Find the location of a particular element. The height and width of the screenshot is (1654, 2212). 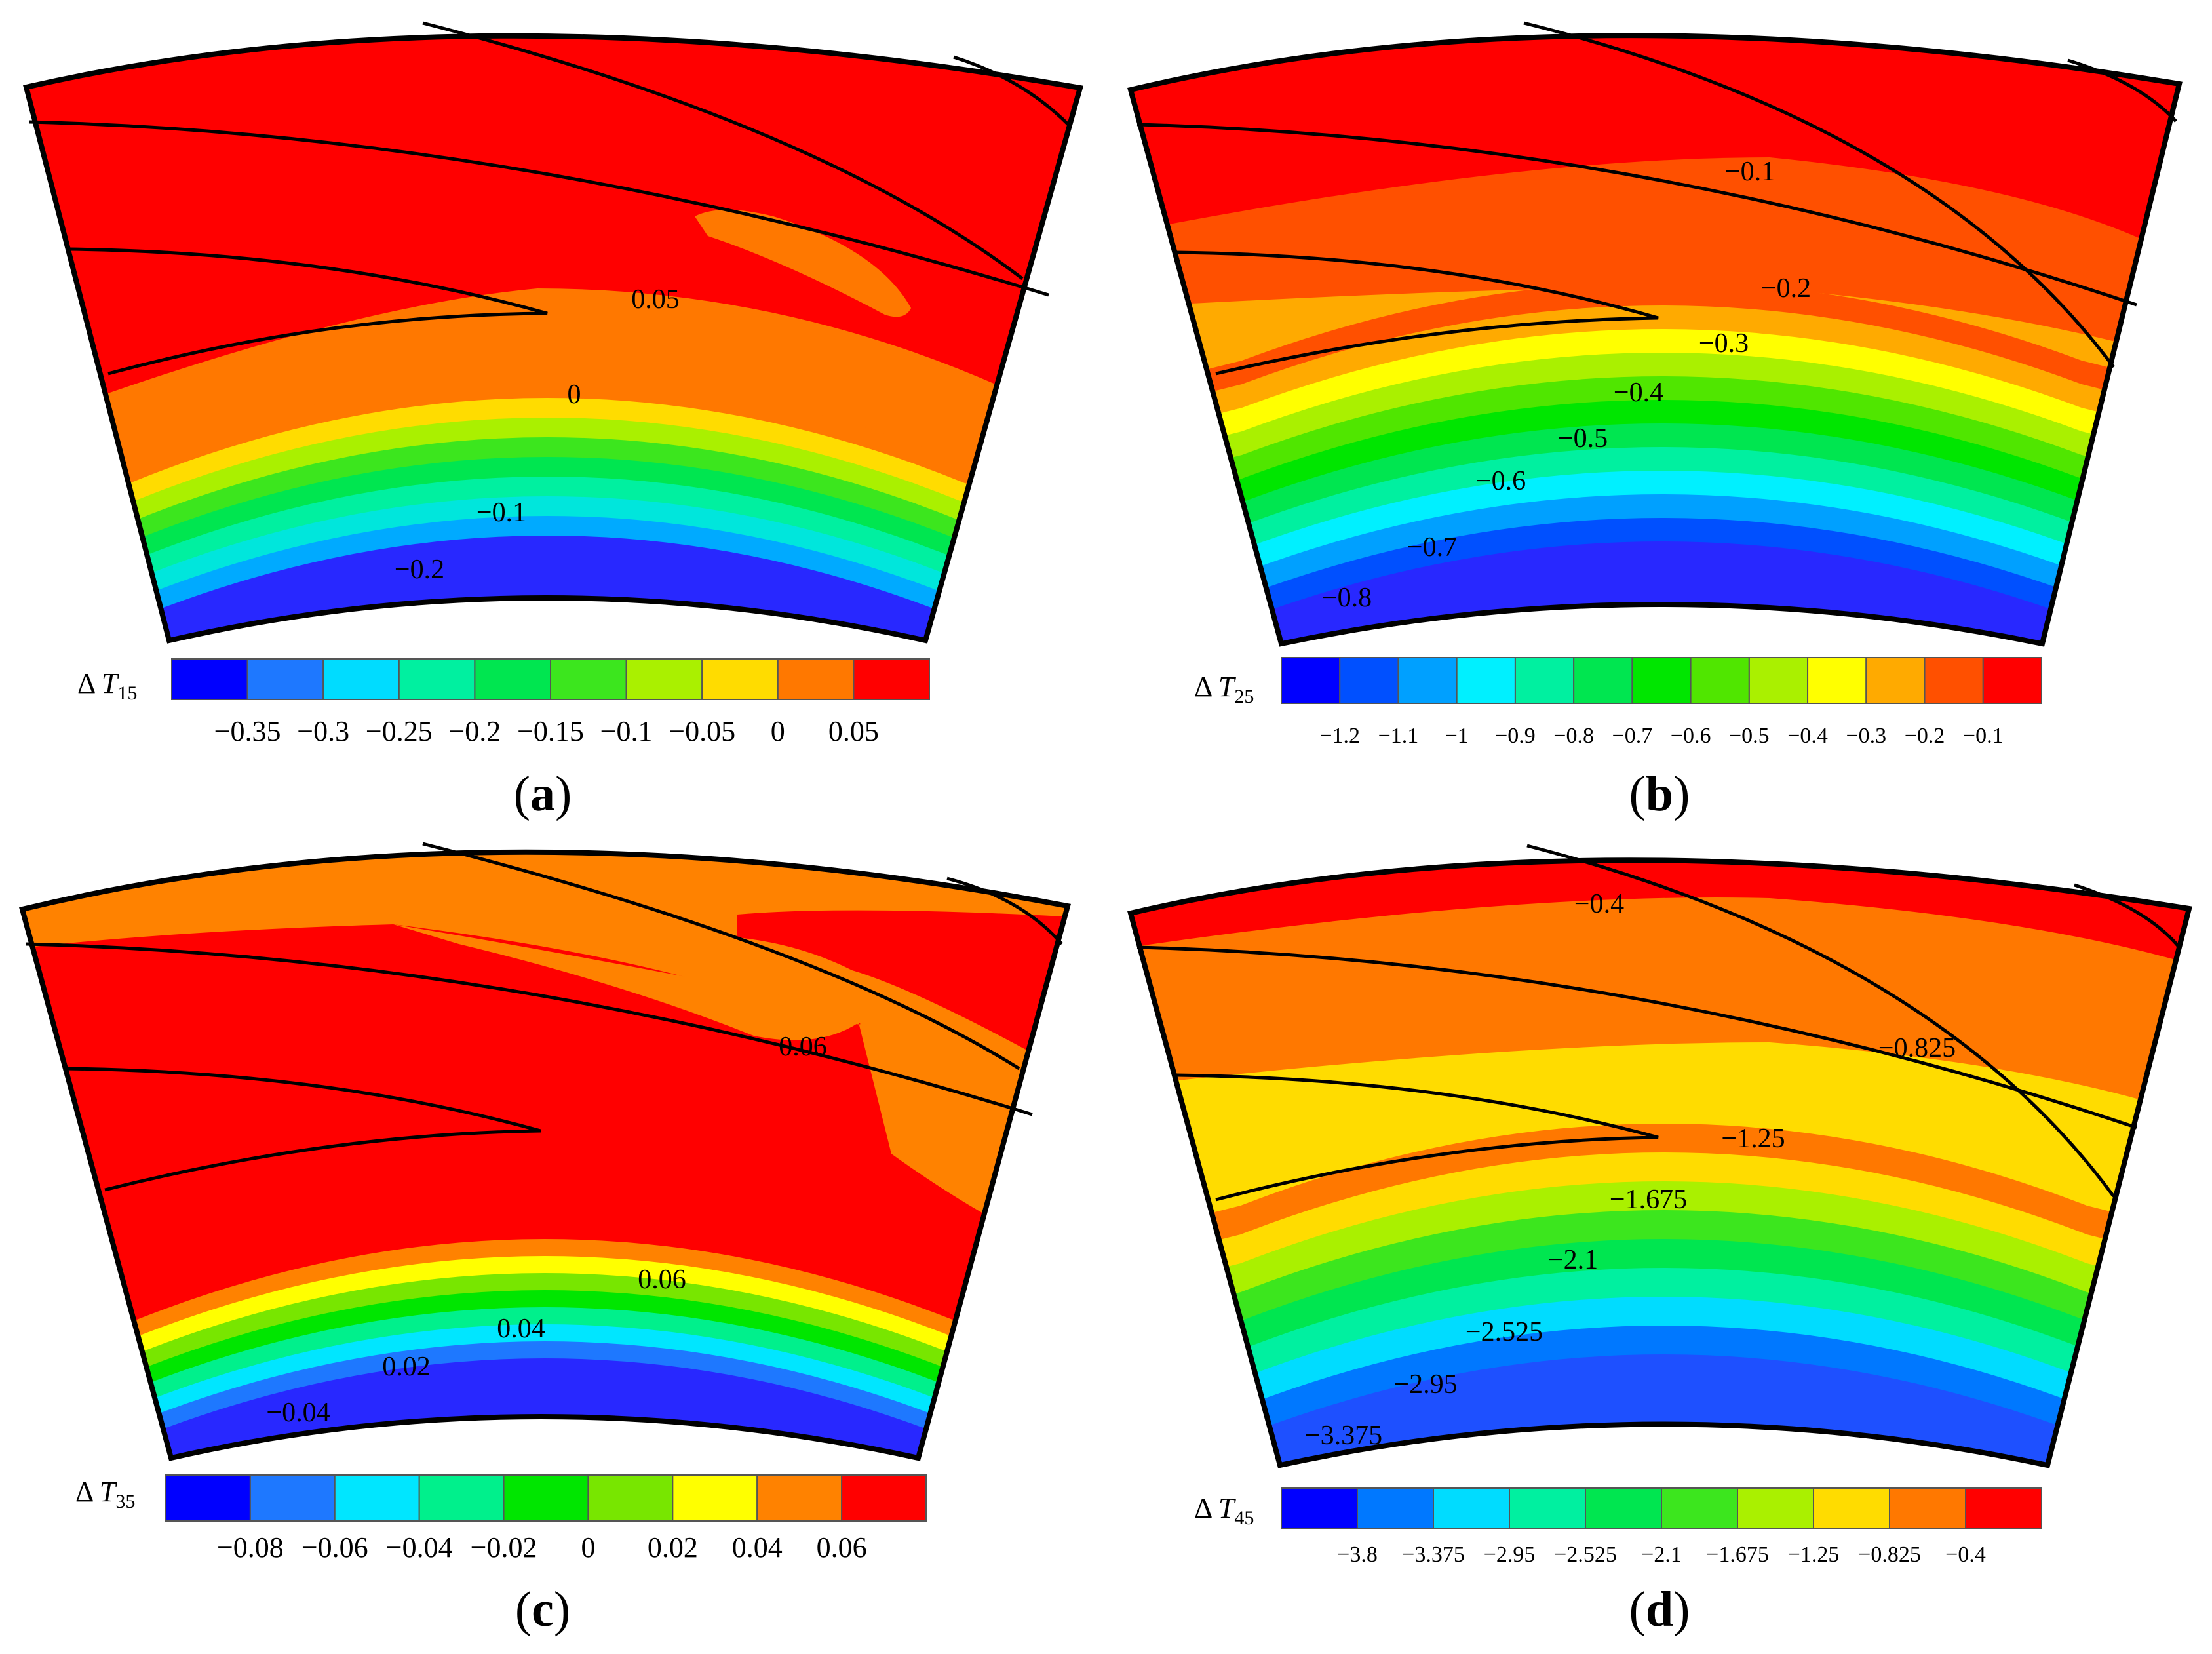

colorbar-tick-label: −0.5 is located at coordinates (1750, 736).